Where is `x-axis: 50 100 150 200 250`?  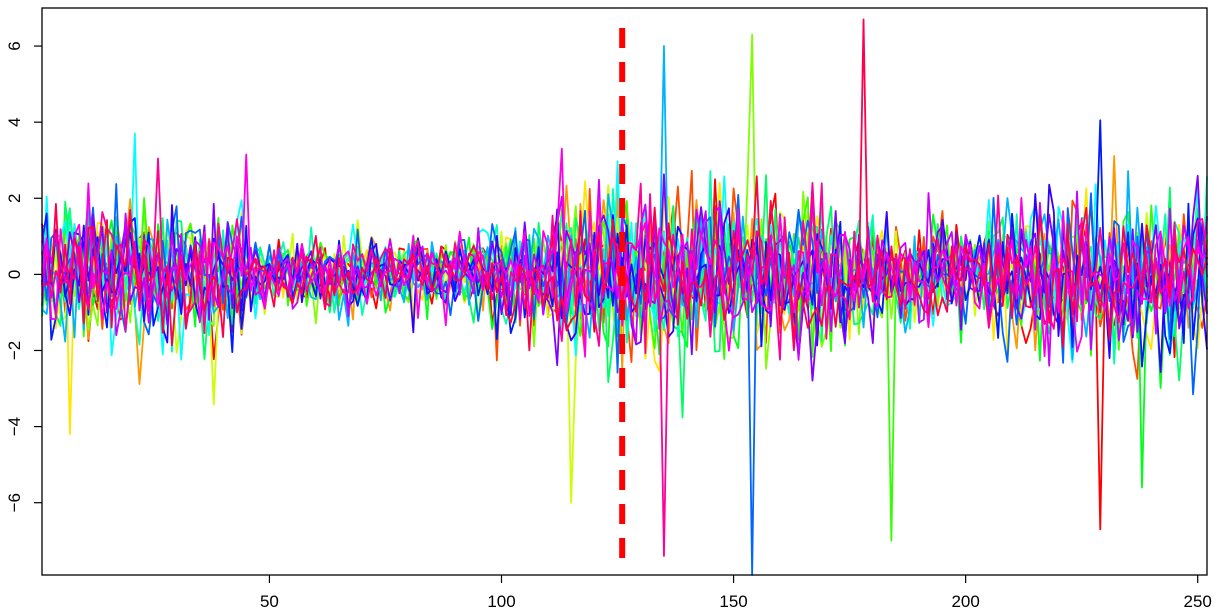
x-axis: 50 100 150 200 250 is located at coordinates (736, 593).